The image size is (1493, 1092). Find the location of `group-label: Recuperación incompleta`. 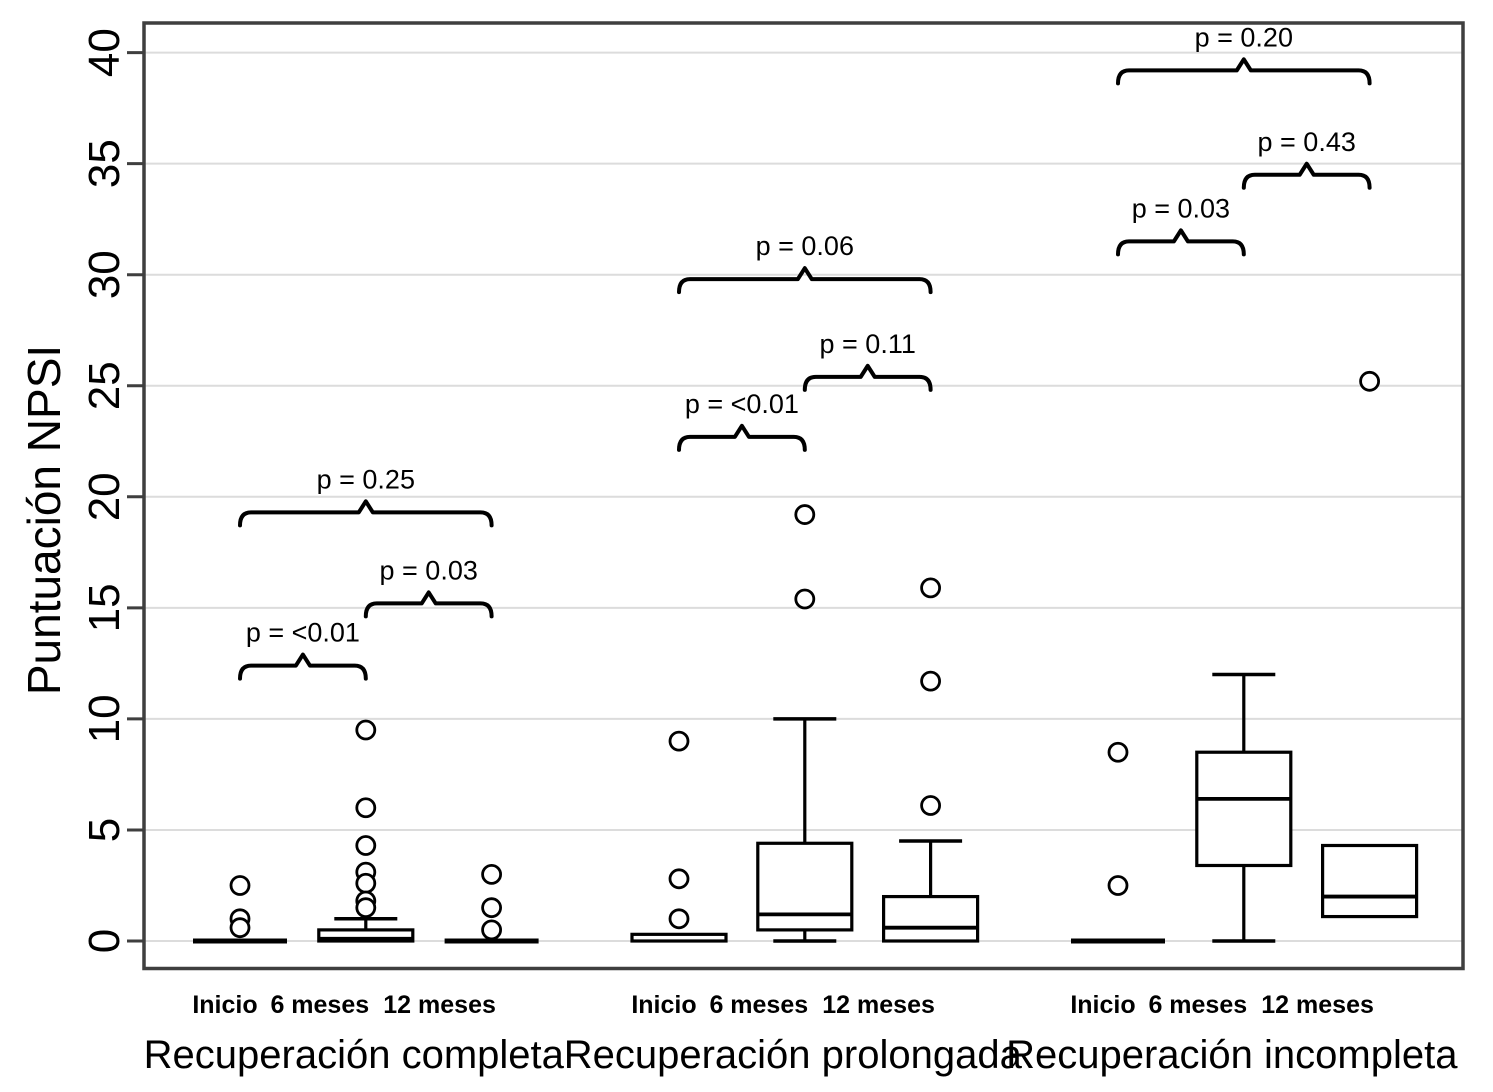

group-label: Recuperación incompleta is located at coordinates (1232, 1055).